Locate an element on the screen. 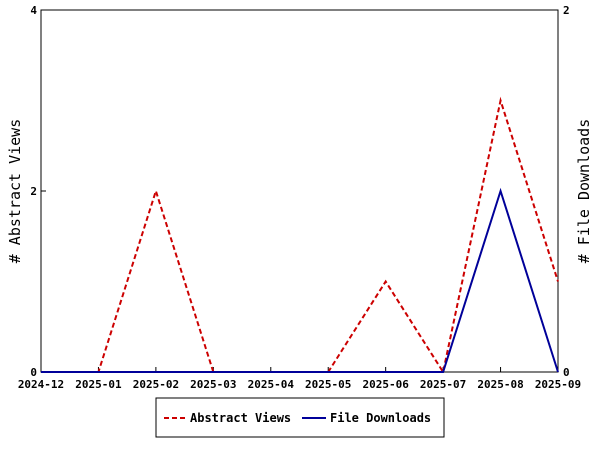  x-tick-label: 2025-04 is located at coordinates (271, 384).